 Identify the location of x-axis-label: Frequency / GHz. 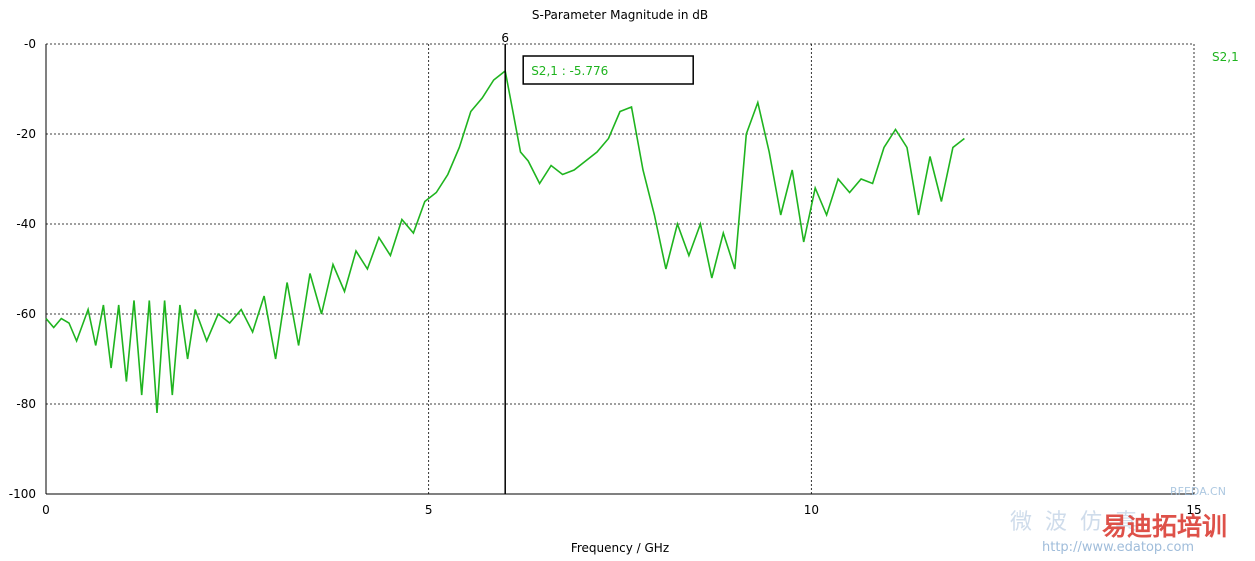
(620, 548).